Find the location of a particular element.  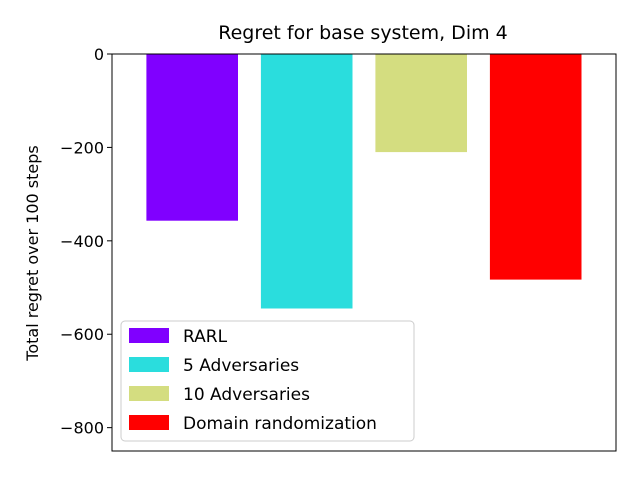

chart-title: Regret for base system, Dim 4 is located at coordinates (362, 33).